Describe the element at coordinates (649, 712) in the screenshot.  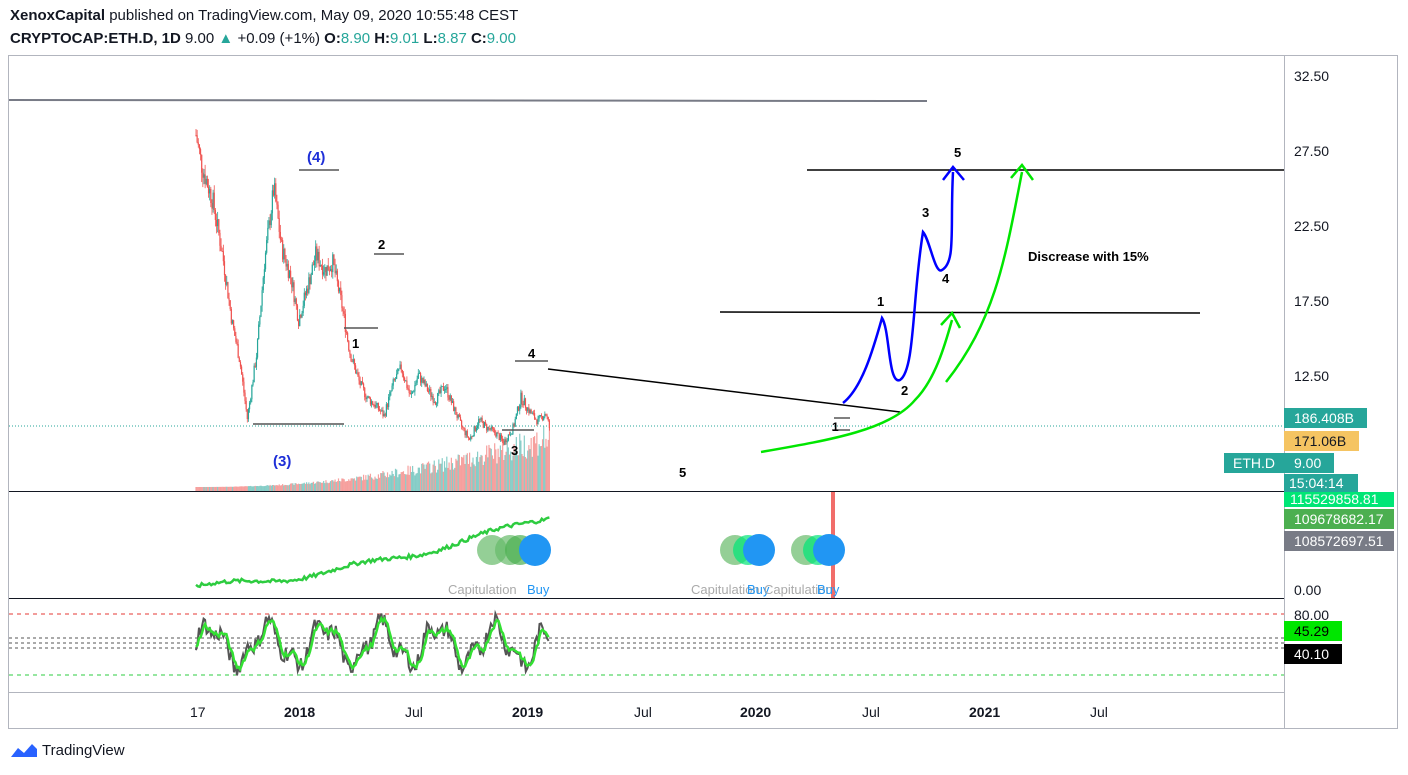
I see `time-axis: 17 2018 Jul 2019 Jul 2020 Jul 2021 Jul` at that location.